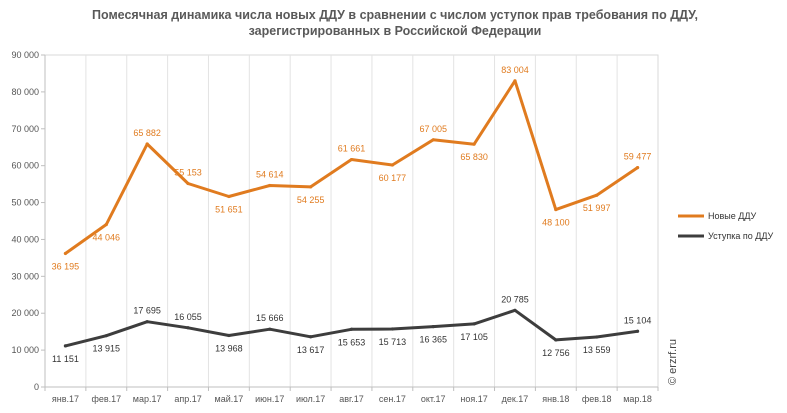 This screenshot has width=787, height=413. What do you see at coordinates (66, 266) in the screenshot?
I see `data-label: 36 195` at bounding box center [66, 266].